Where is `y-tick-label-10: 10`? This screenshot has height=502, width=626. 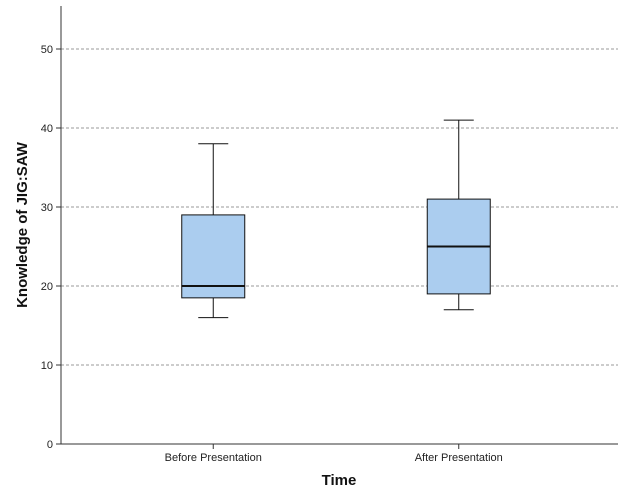 y-tick-label-10: 10 is located at coordinates (47, 366).